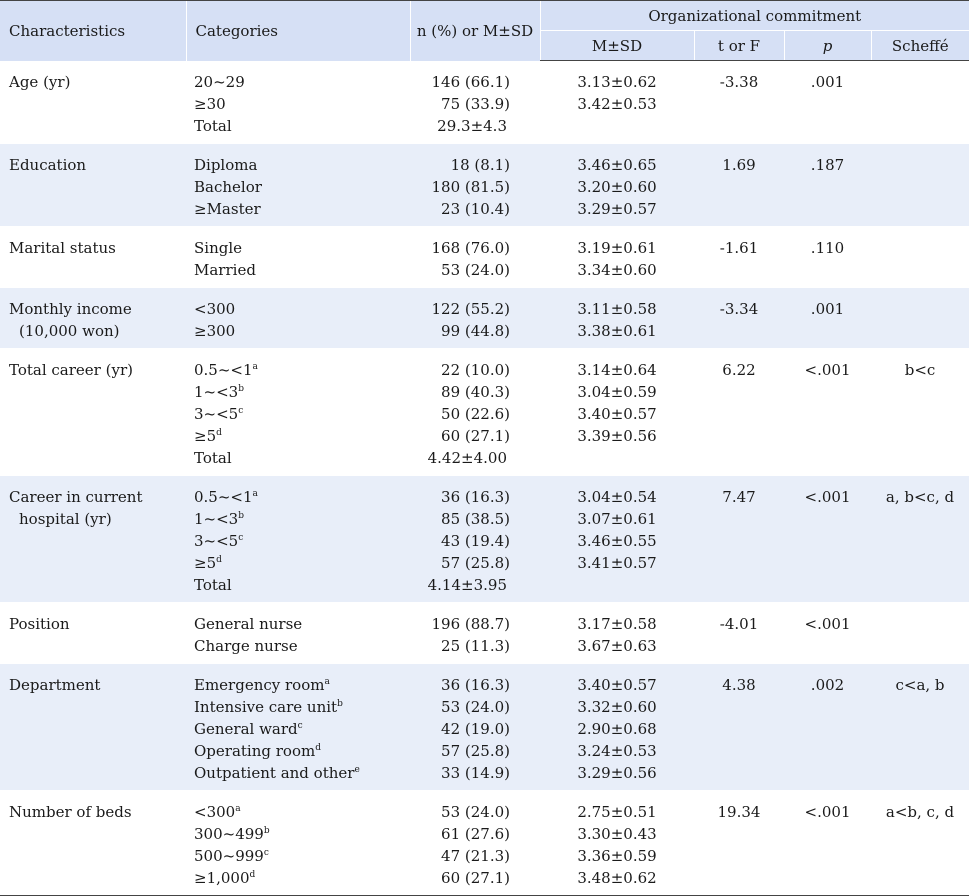 The width and height of the screenshot is (969, 896). I want to click on category-label: <300, so click(215, 308).